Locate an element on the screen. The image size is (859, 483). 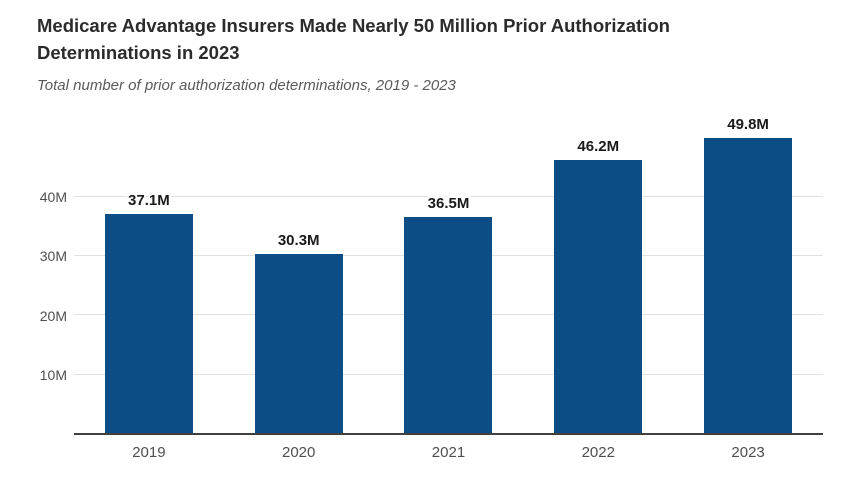
bar-slot-2020: 30.3M 2020 is located at coordinates (299, 295).